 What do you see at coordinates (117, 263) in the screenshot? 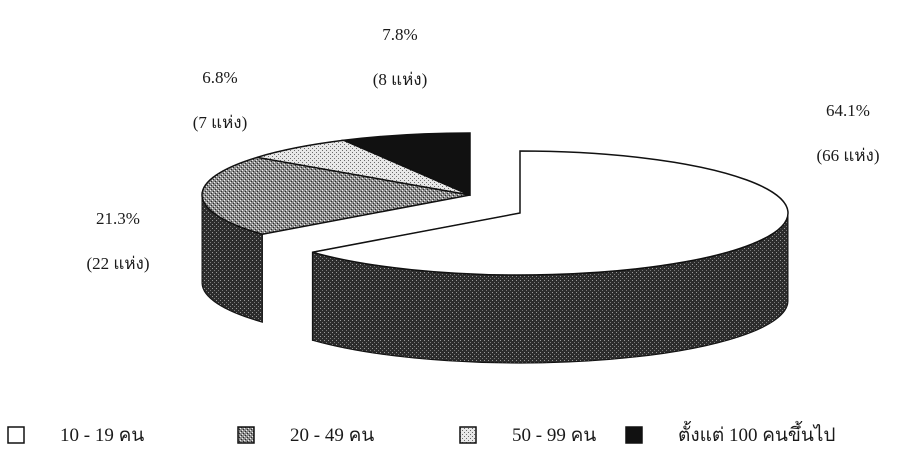
I see `slice-count-label: (22 แห่ง)` at bounding box center [117, 263].